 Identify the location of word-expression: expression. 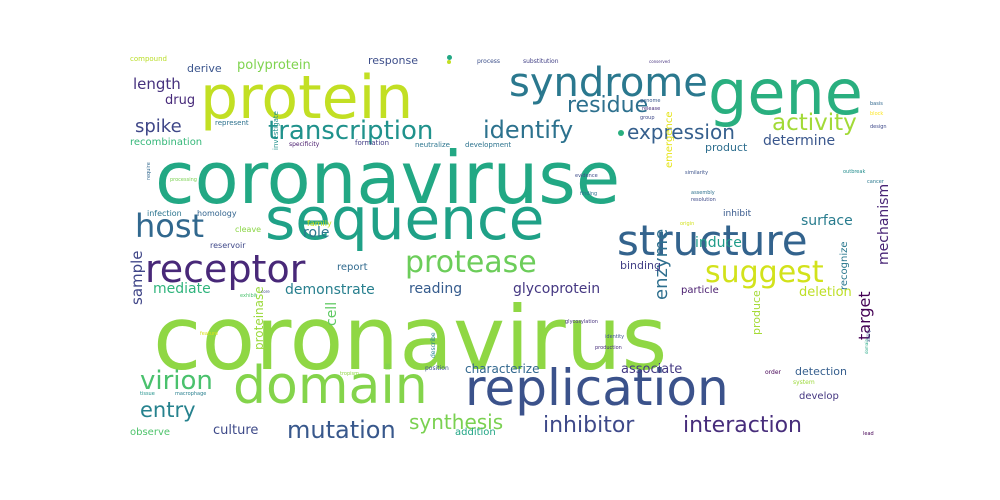
(681, 132).